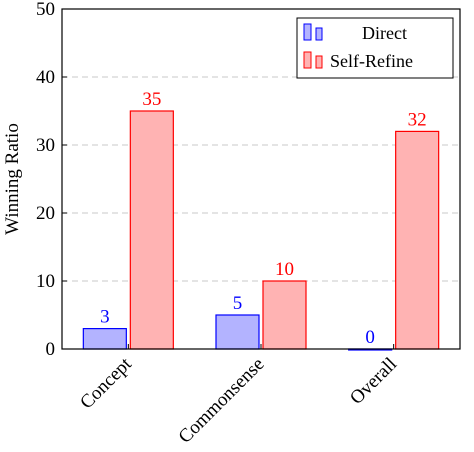 This screenshot has height=452, width=474. I want to click on y-tick-label: 50, so click(45, 10).